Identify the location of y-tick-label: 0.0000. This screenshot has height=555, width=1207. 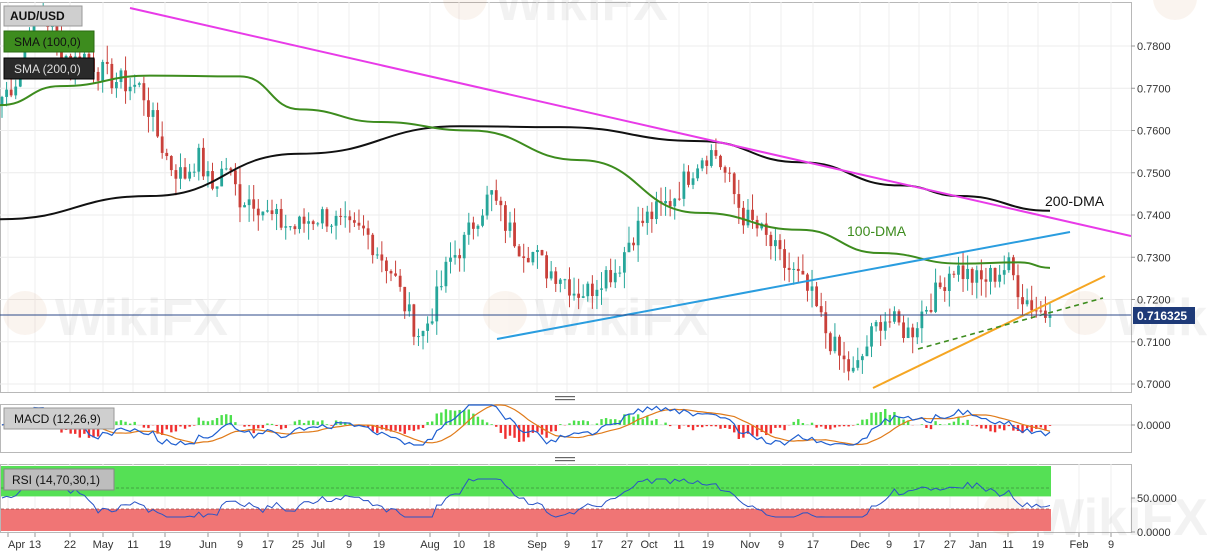
(1154, 426).